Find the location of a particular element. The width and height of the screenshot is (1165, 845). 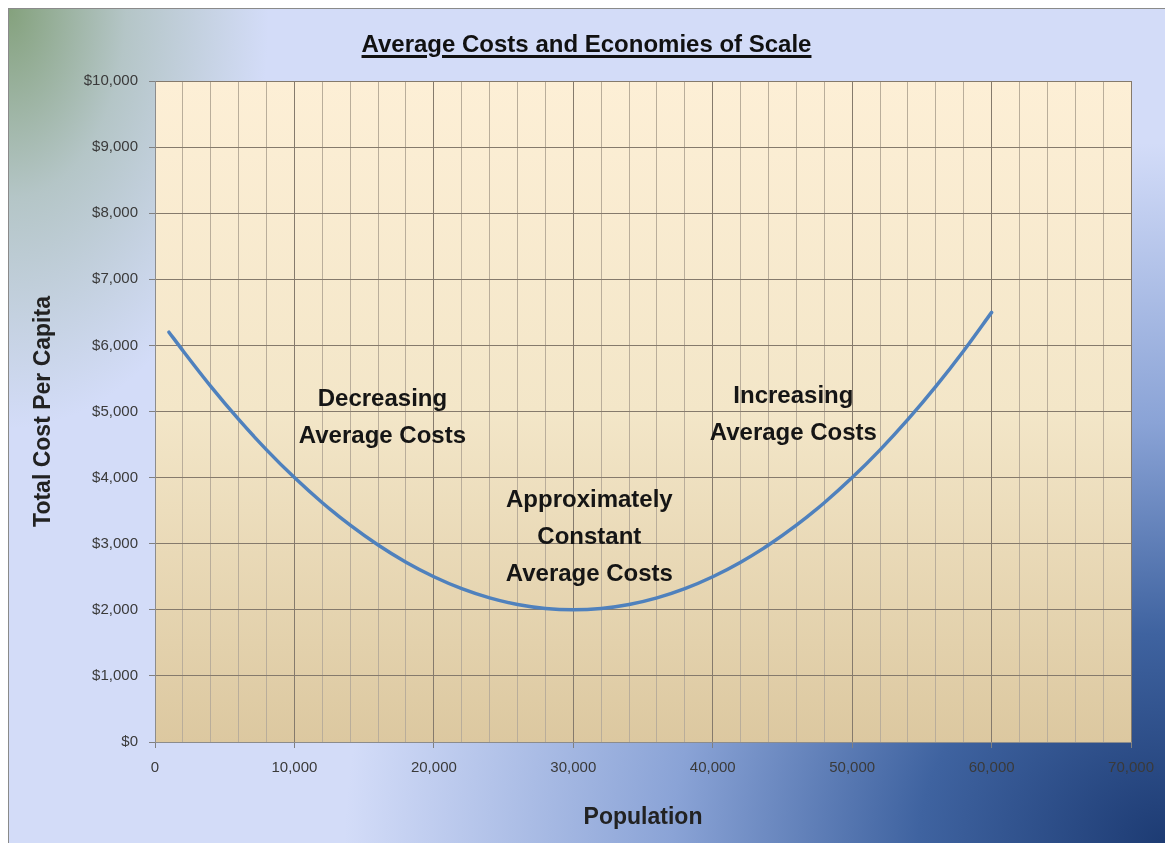

x-tick-label: 10,000 is located at coordinates (294, 767).